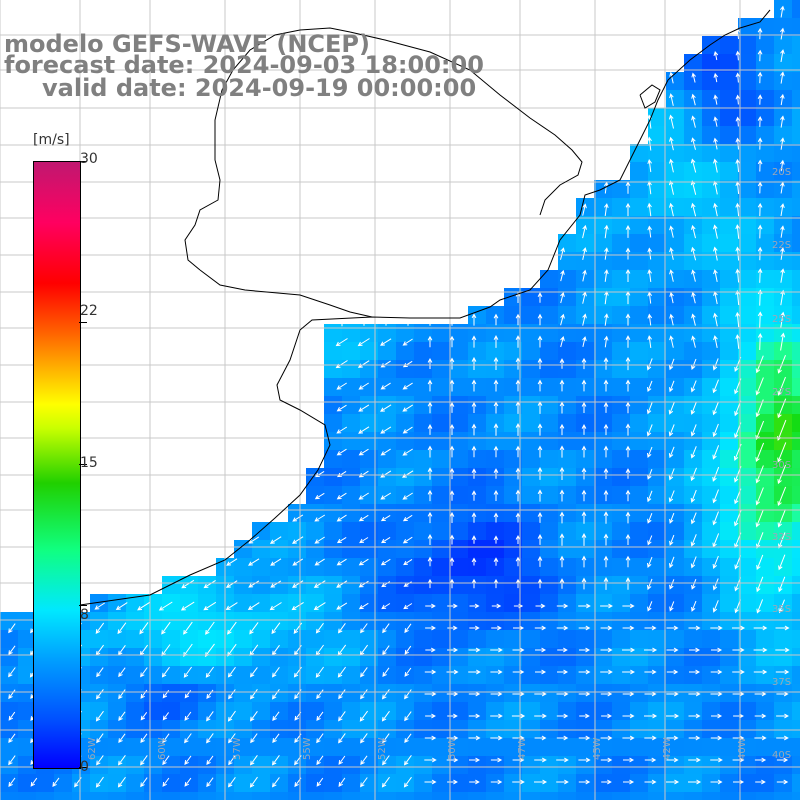  Describe the element at coordinates (781, 755) in the screenshot. I see `latitude-label: 40S` at that location.